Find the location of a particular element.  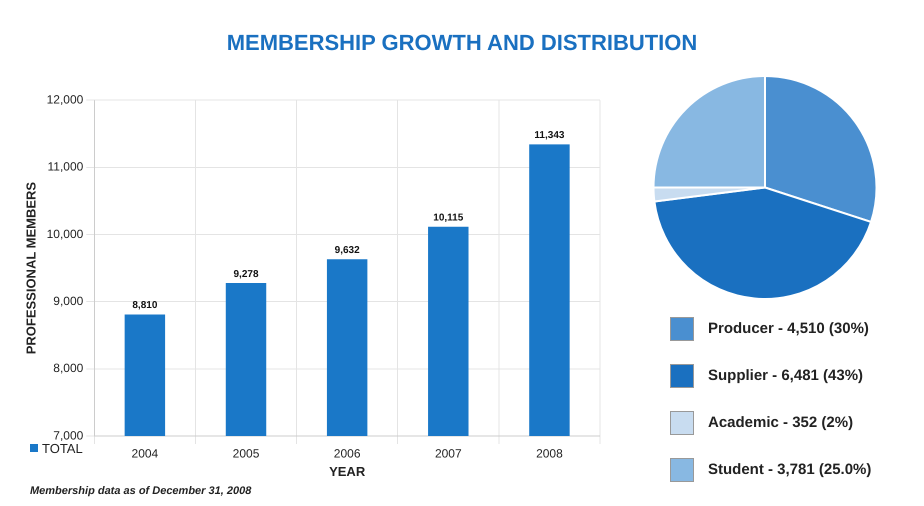

y-tick-label: 10,000 is located at coordinates (65, 233).